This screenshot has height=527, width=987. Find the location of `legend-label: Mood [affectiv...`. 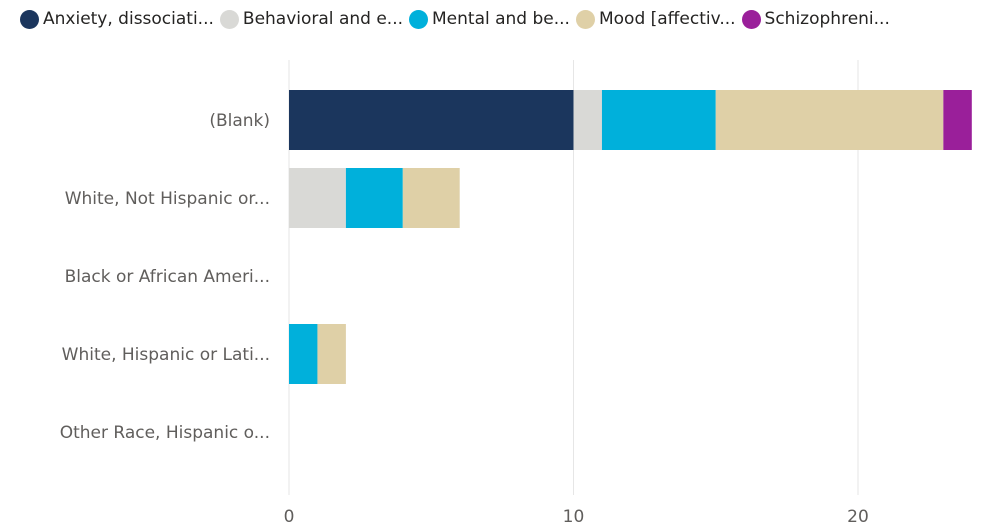

legend-label: Mood [affectiv... is located at coordinates (667, 19).